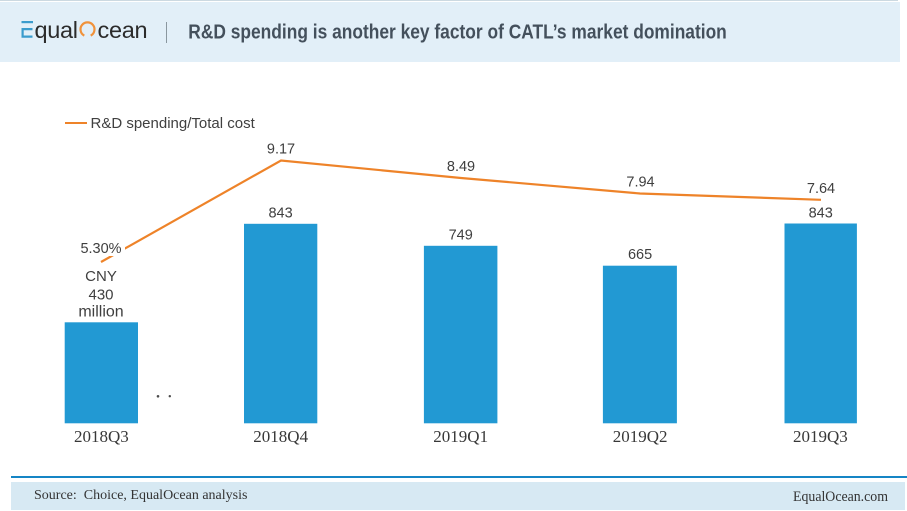 This screenshot has height=511, width=907. What do you see at coordinates (123, 30) in the screenshot?
I see `svg-text: cean` at bounding box center [123, 30].